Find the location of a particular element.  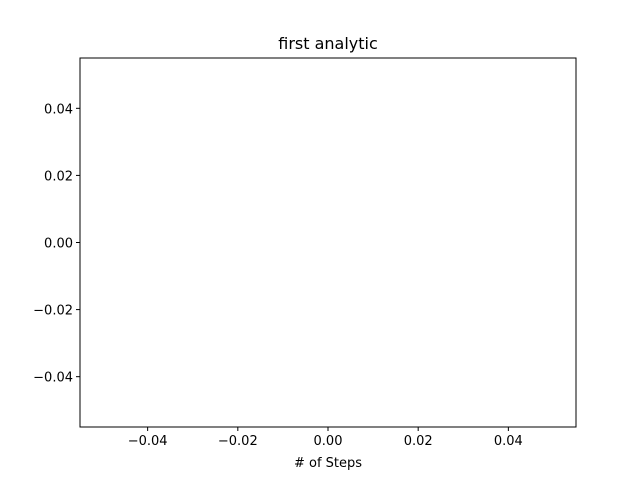

y-tick-label: −0.04 is located at coordinates (53, 378).